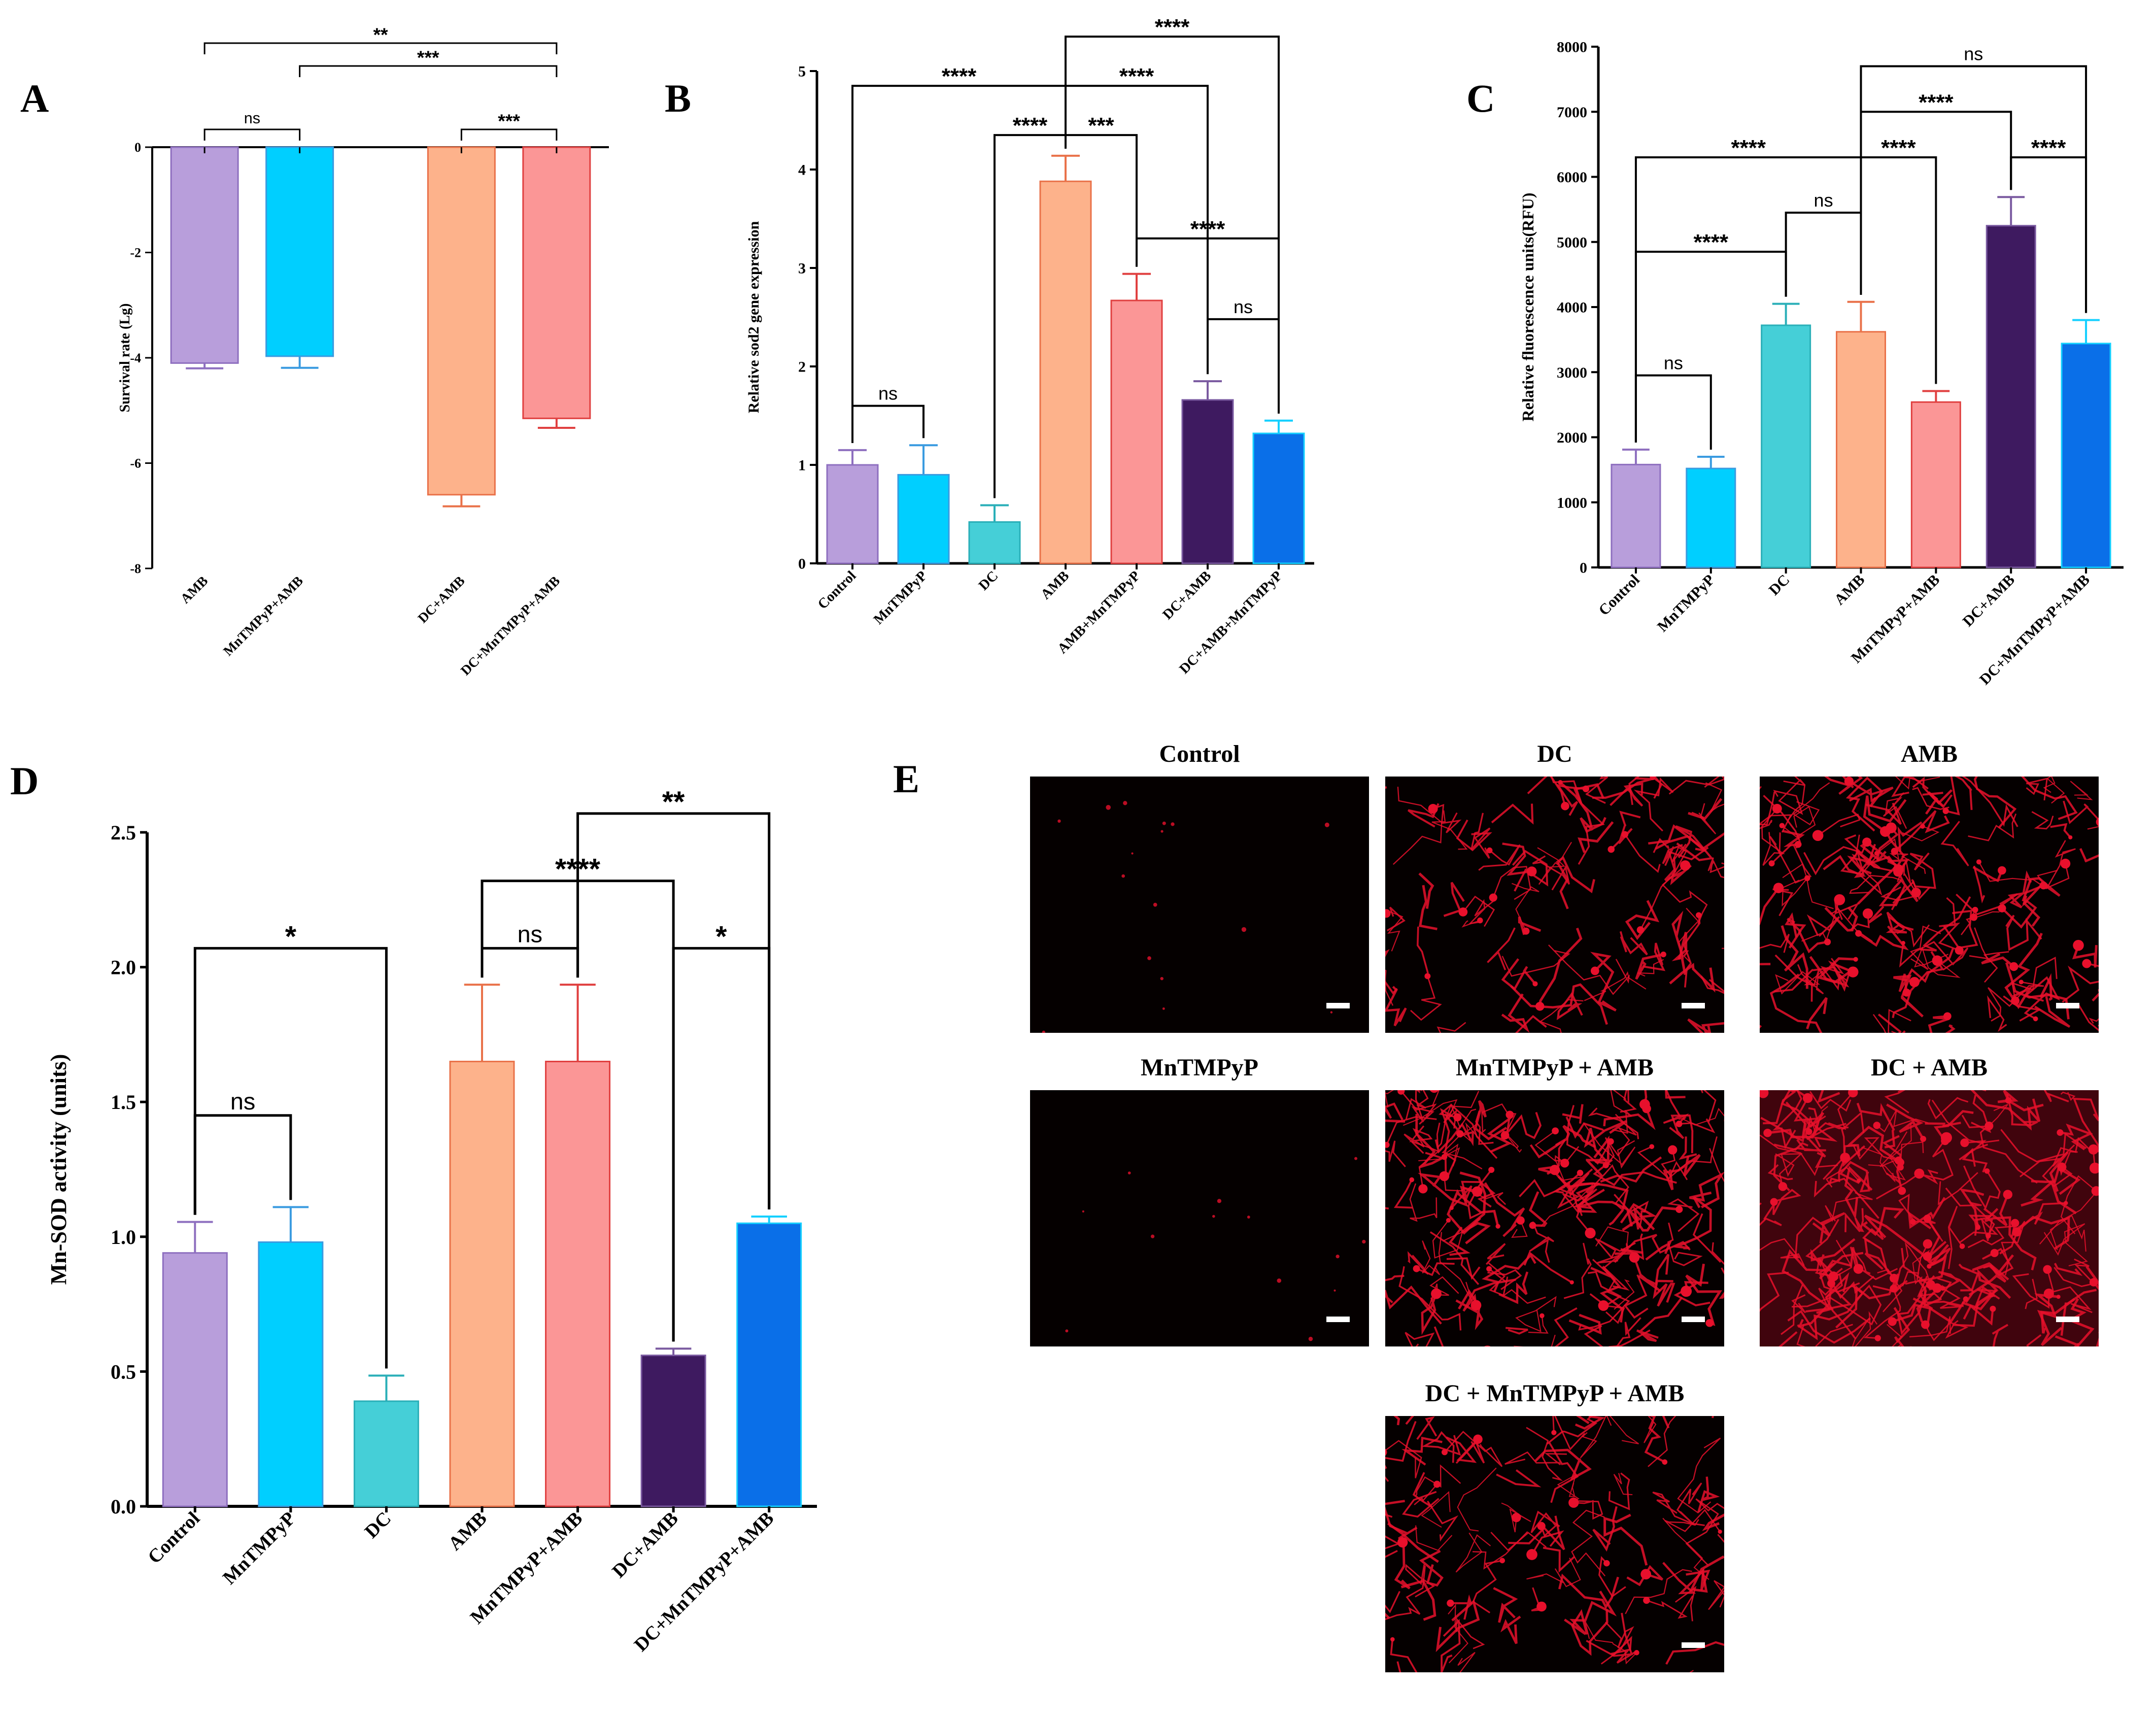 The width and height of the screenshot is (2156, 1719). I want to click on micrograph-label: MnTMPyP, so click(1199, 1067).